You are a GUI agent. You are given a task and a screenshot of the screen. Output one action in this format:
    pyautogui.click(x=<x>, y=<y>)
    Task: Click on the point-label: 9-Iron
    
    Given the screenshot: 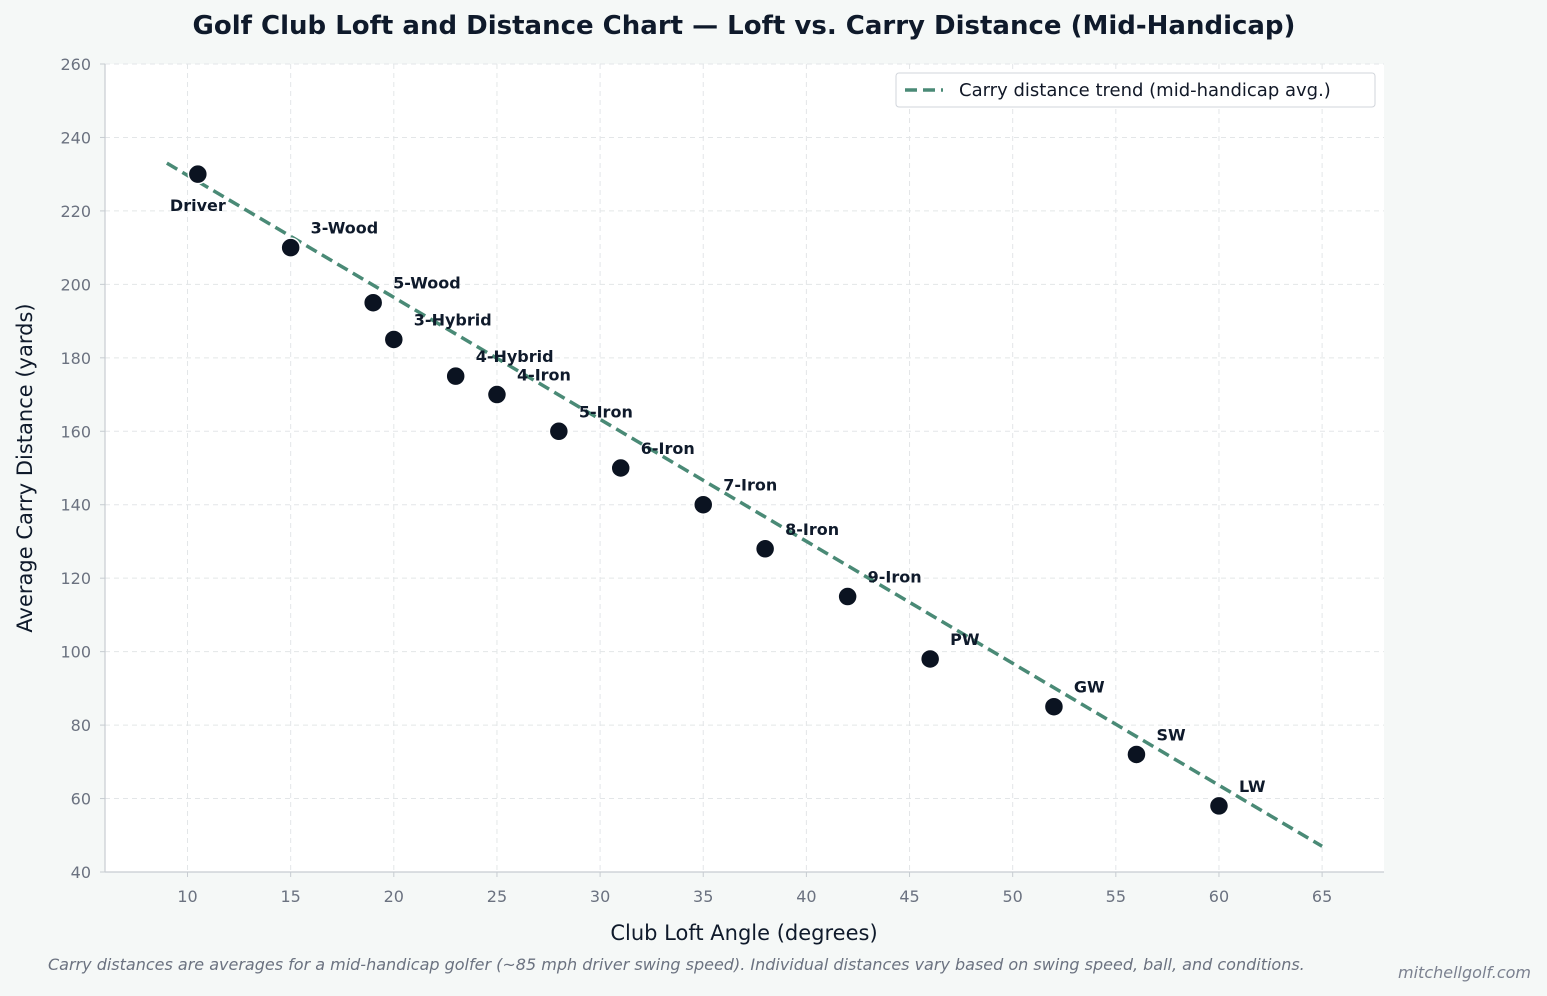 What is the action you would take?
    pyautogui.click(x=895, y=577)
    